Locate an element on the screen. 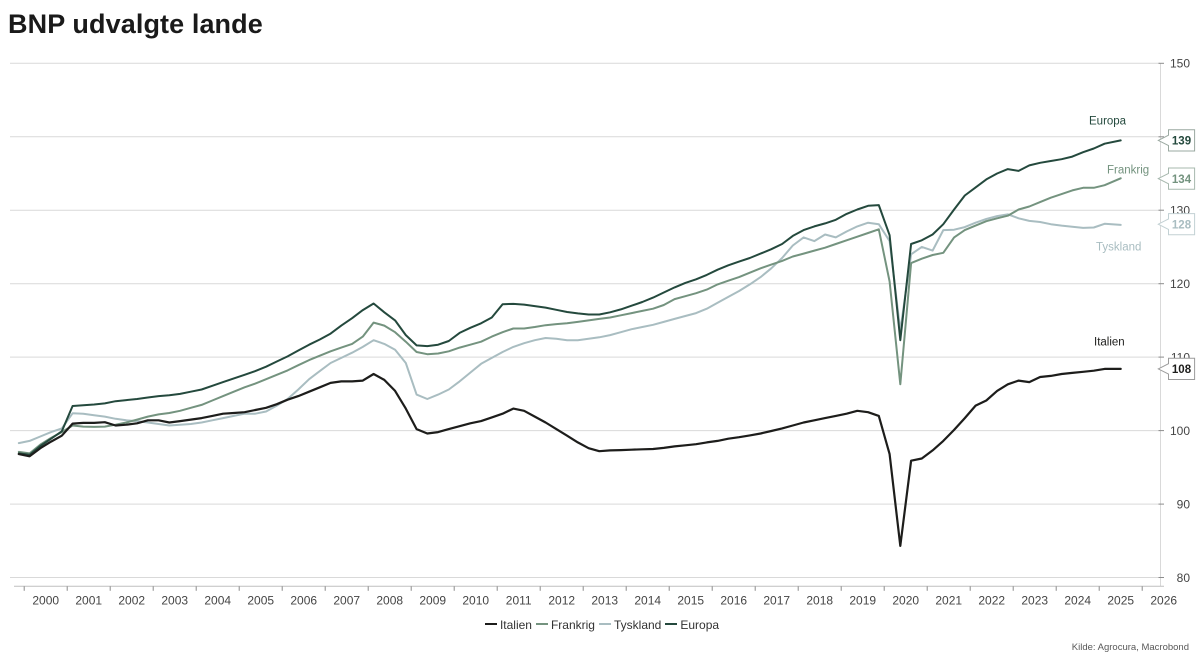  svg-text: 2016 is located at coordinates (733, 600).